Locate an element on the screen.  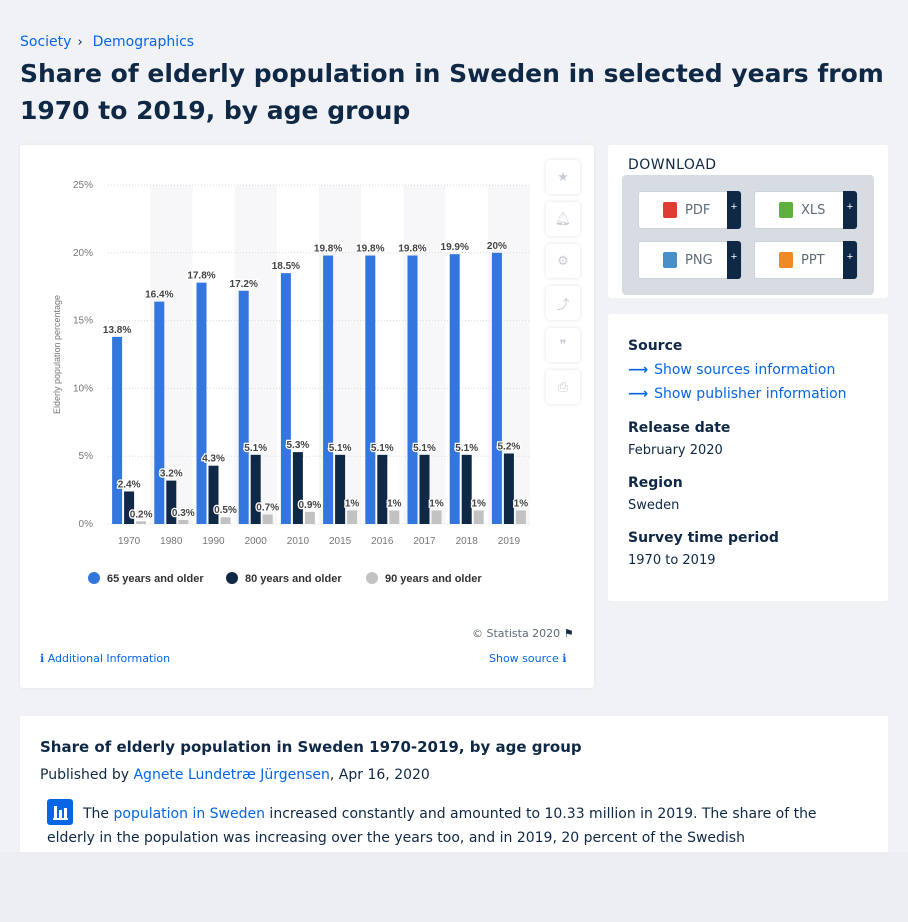
source-heading: Source is located at coordinates (655, 346).